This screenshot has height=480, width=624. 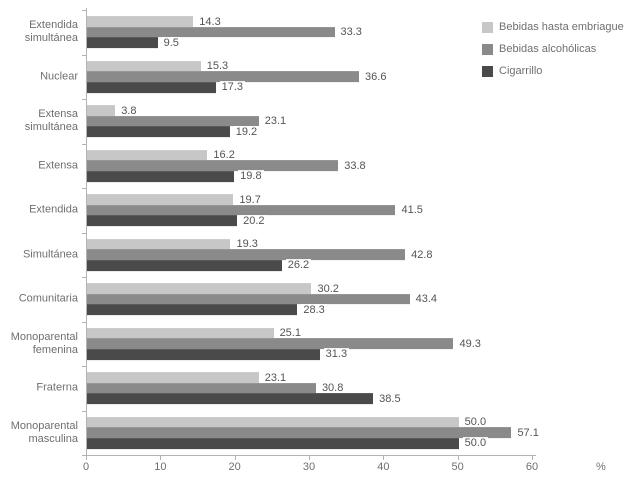 What do you see at coordinates (412, 210) in the screenshot?
I see `value-label: 41.5` at bounding box center [412, 210].